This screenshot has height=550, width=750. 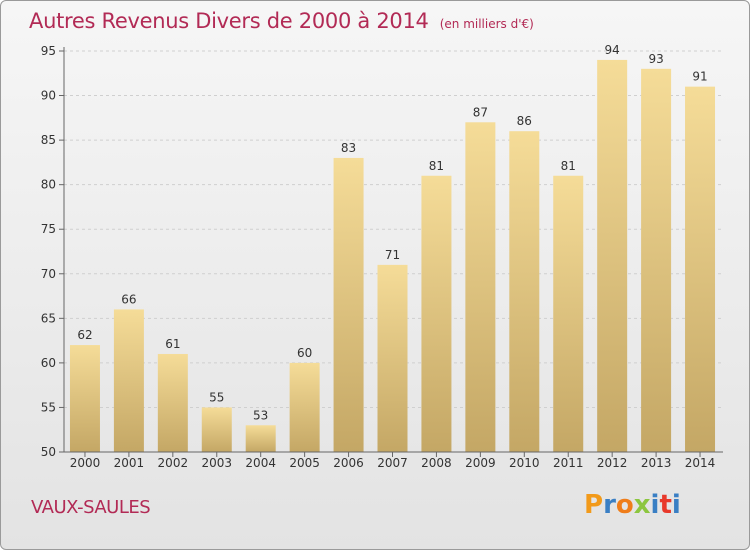 What do you see at coordinates (128, 299) in the screenshot?
I see `data-label-2001: 66` at bounding box center [128, 299].